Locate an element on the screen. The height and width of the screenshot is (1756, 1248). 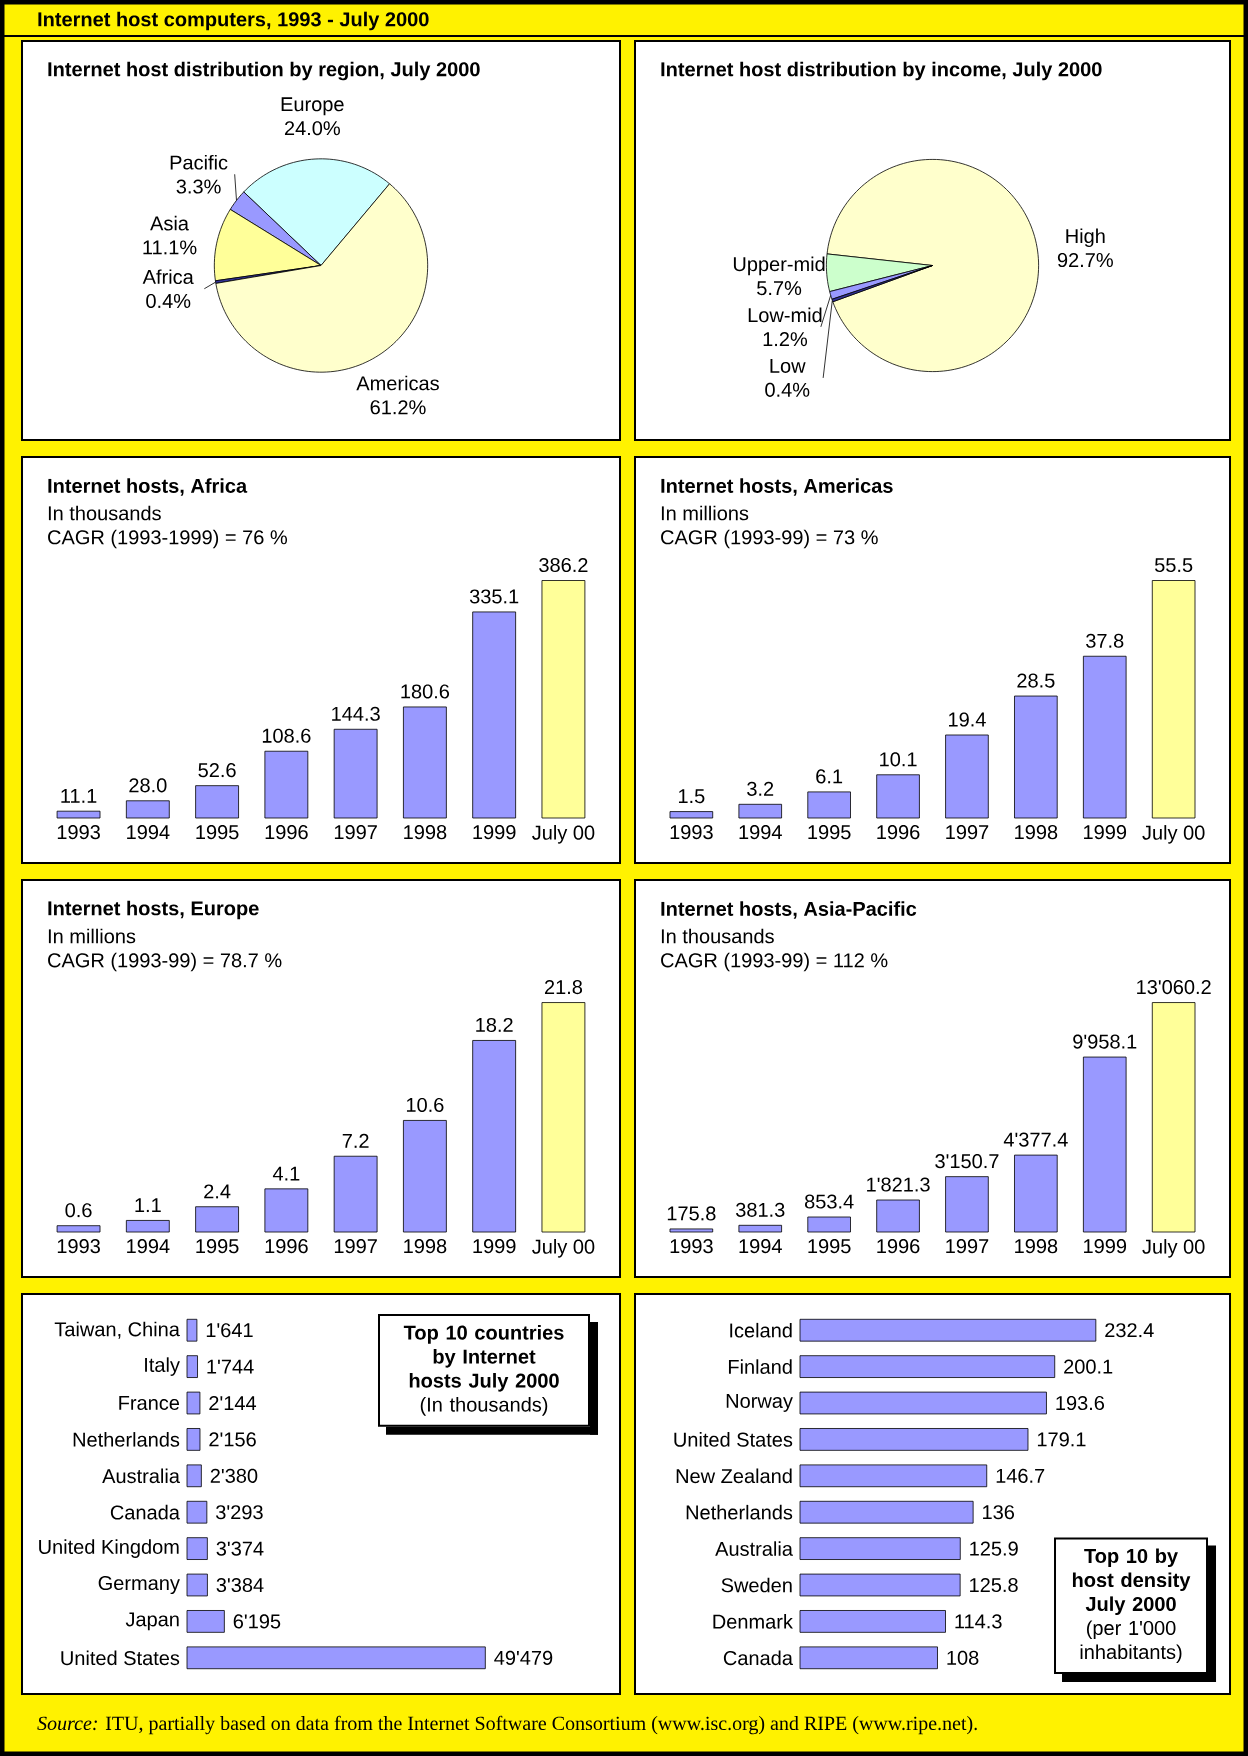
text: (In thousands) is located at coordinates (484, 1406).